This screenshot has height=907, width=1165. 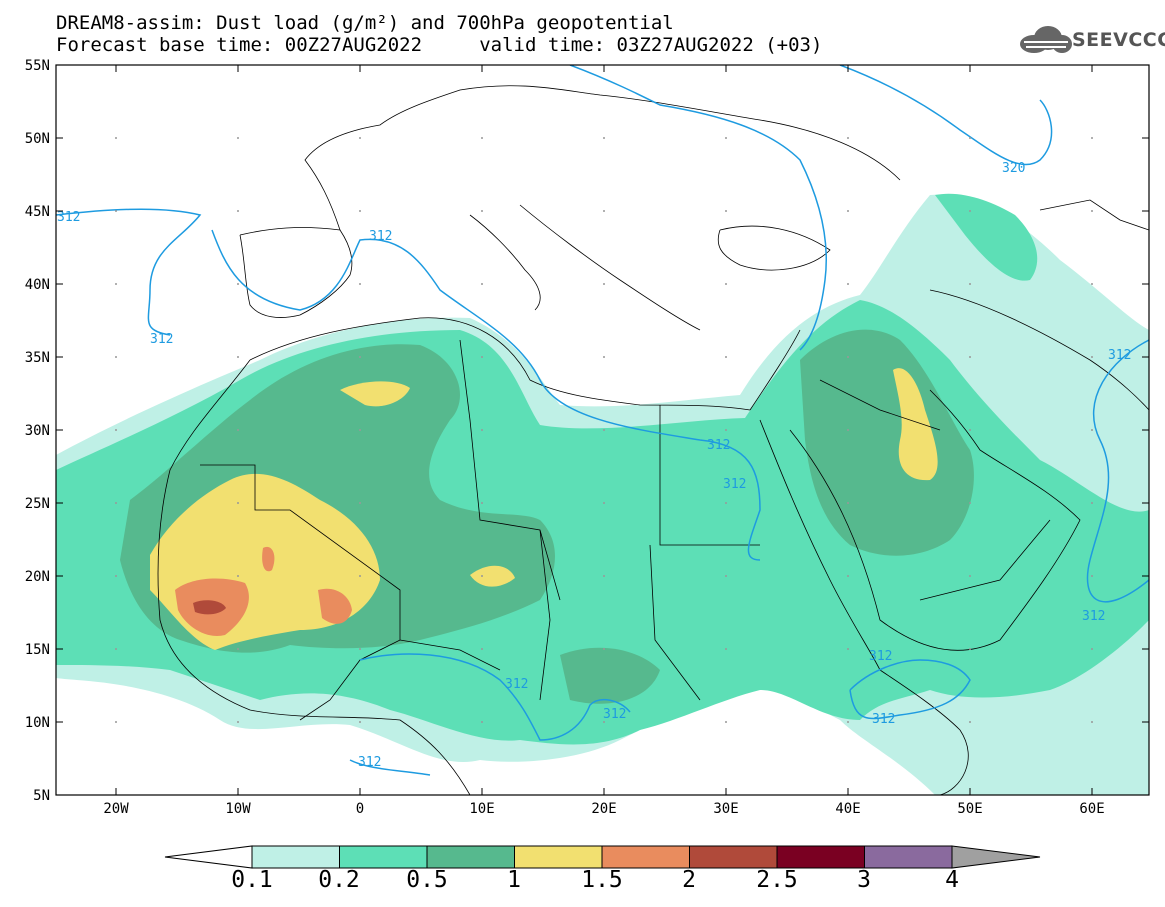 What do you see at coordinates (996, 857) in the screenshot?
I see `colorbar-over-triangle` at bounding box center [996, 857].